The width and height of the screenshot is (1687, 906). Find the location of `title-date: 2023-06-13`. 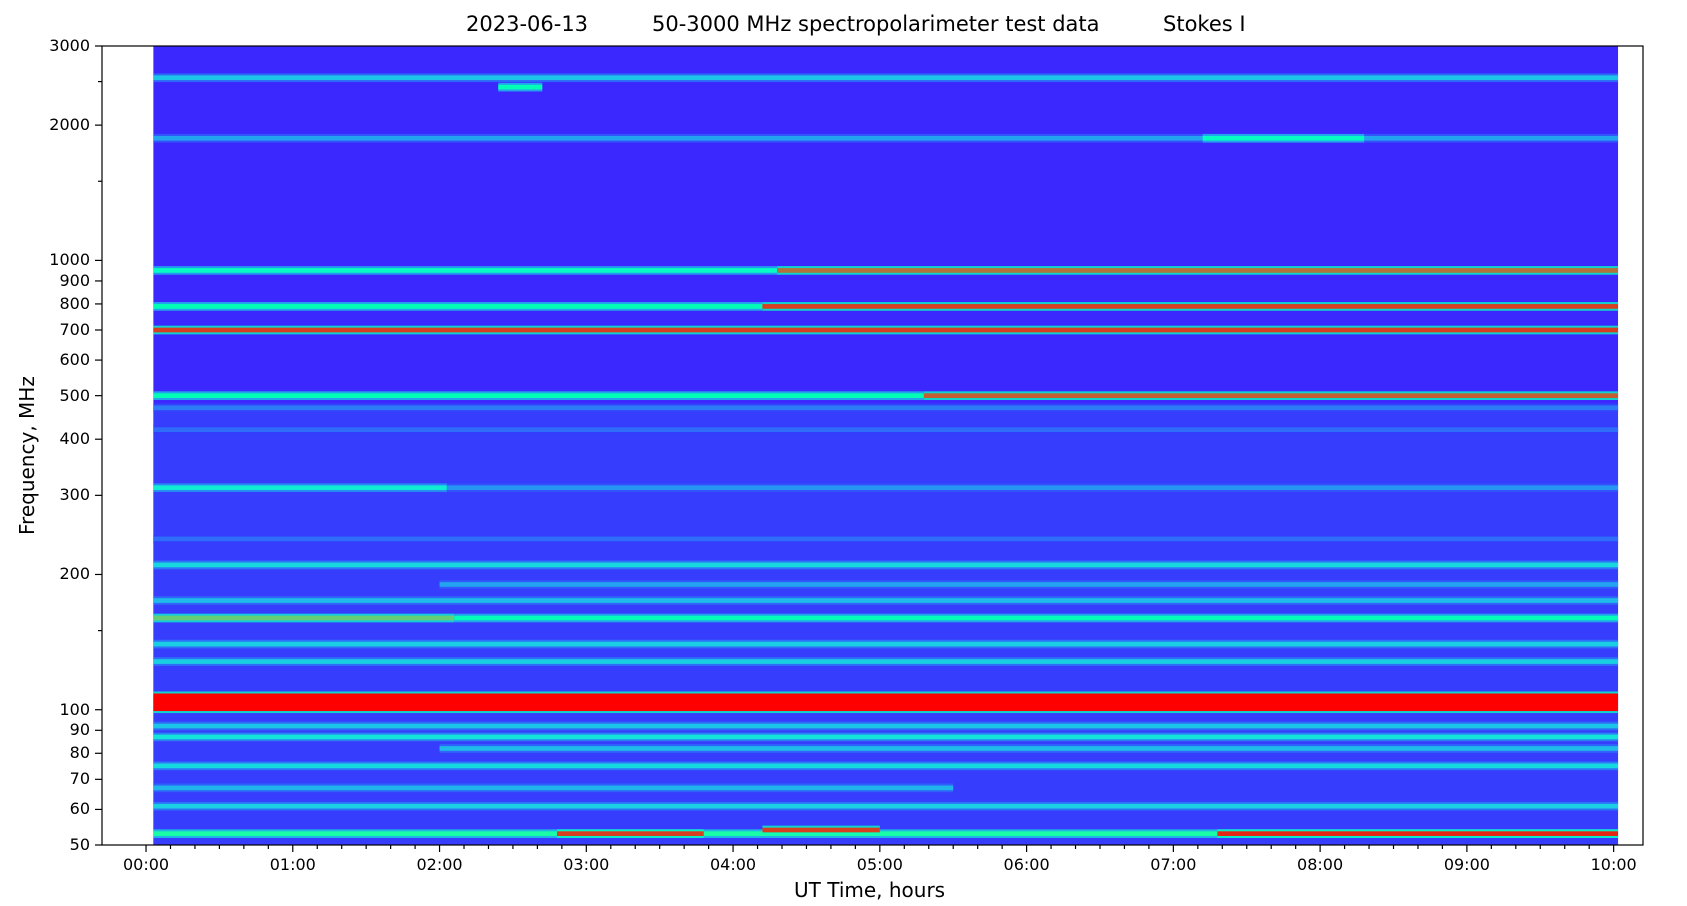

title-date: 2023-06-13 is located at coordinates (527, 24).